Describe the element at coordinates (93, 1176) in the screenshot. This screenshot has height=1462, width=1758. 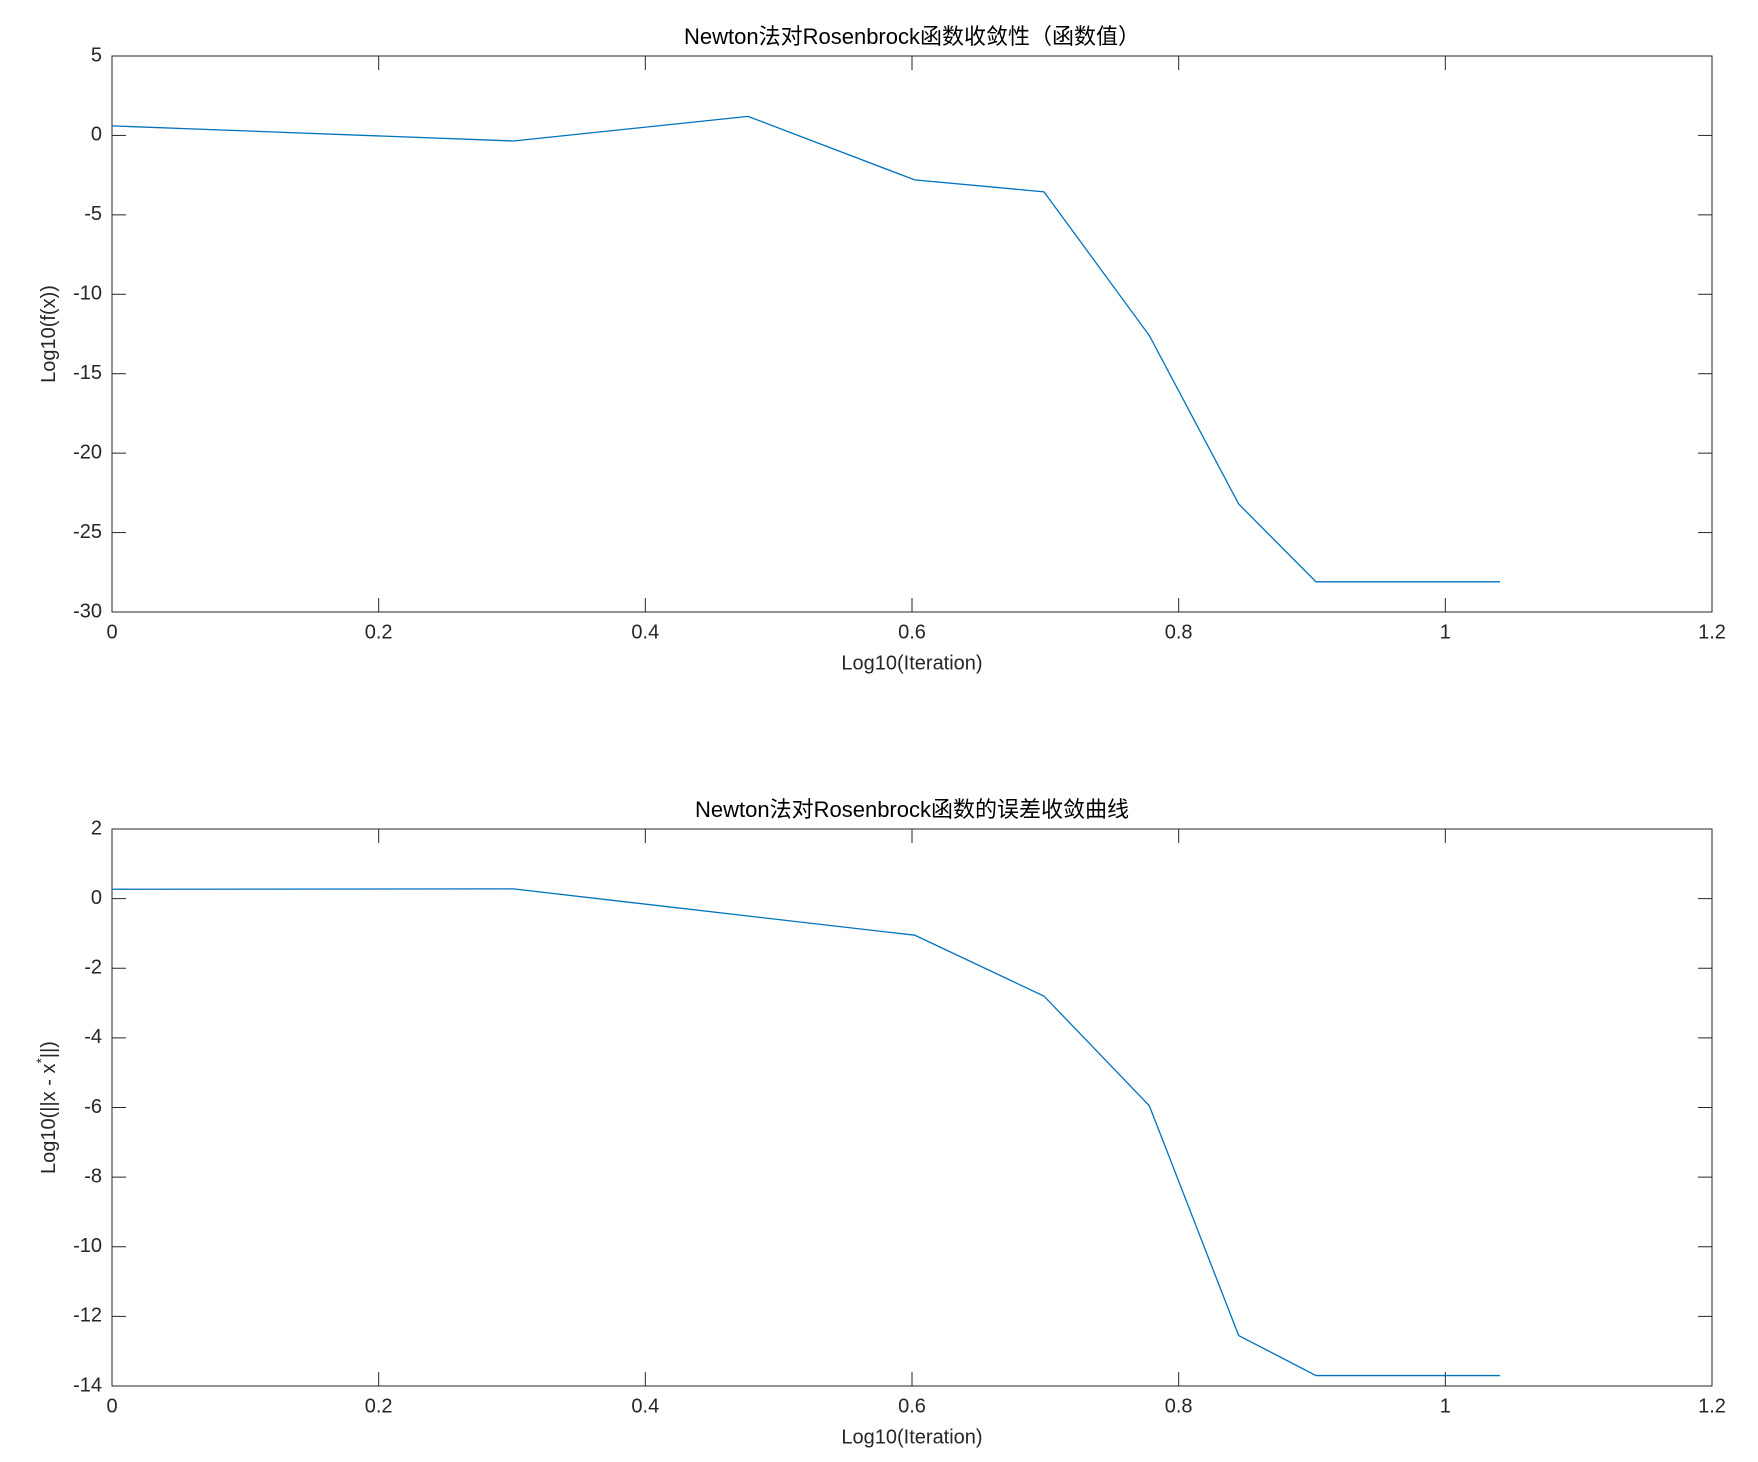
I see `y-tick-label: -8` at that location.